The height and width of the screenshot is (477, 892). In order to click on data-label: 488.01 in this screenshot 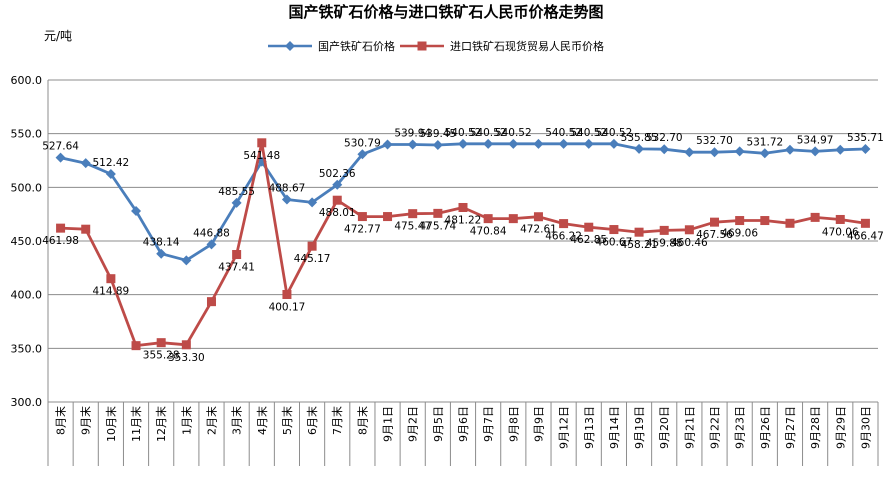, I will do `click(337, 213)`.